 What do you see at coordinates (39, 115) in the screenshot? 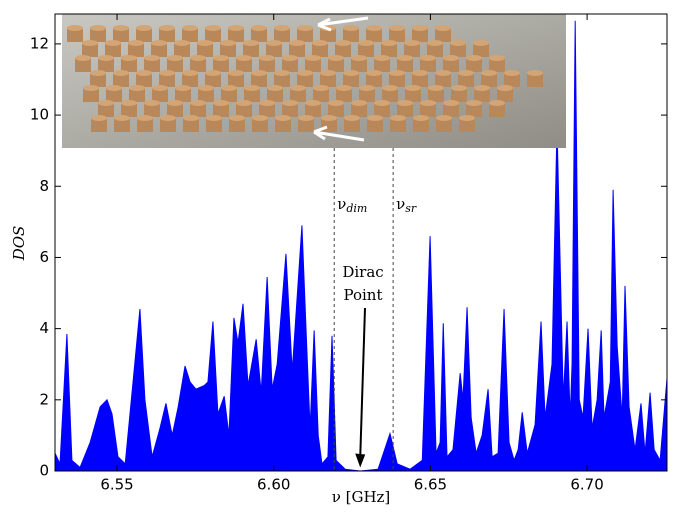
I see `y-tick-label: 10` at bounding box center [39, 115].